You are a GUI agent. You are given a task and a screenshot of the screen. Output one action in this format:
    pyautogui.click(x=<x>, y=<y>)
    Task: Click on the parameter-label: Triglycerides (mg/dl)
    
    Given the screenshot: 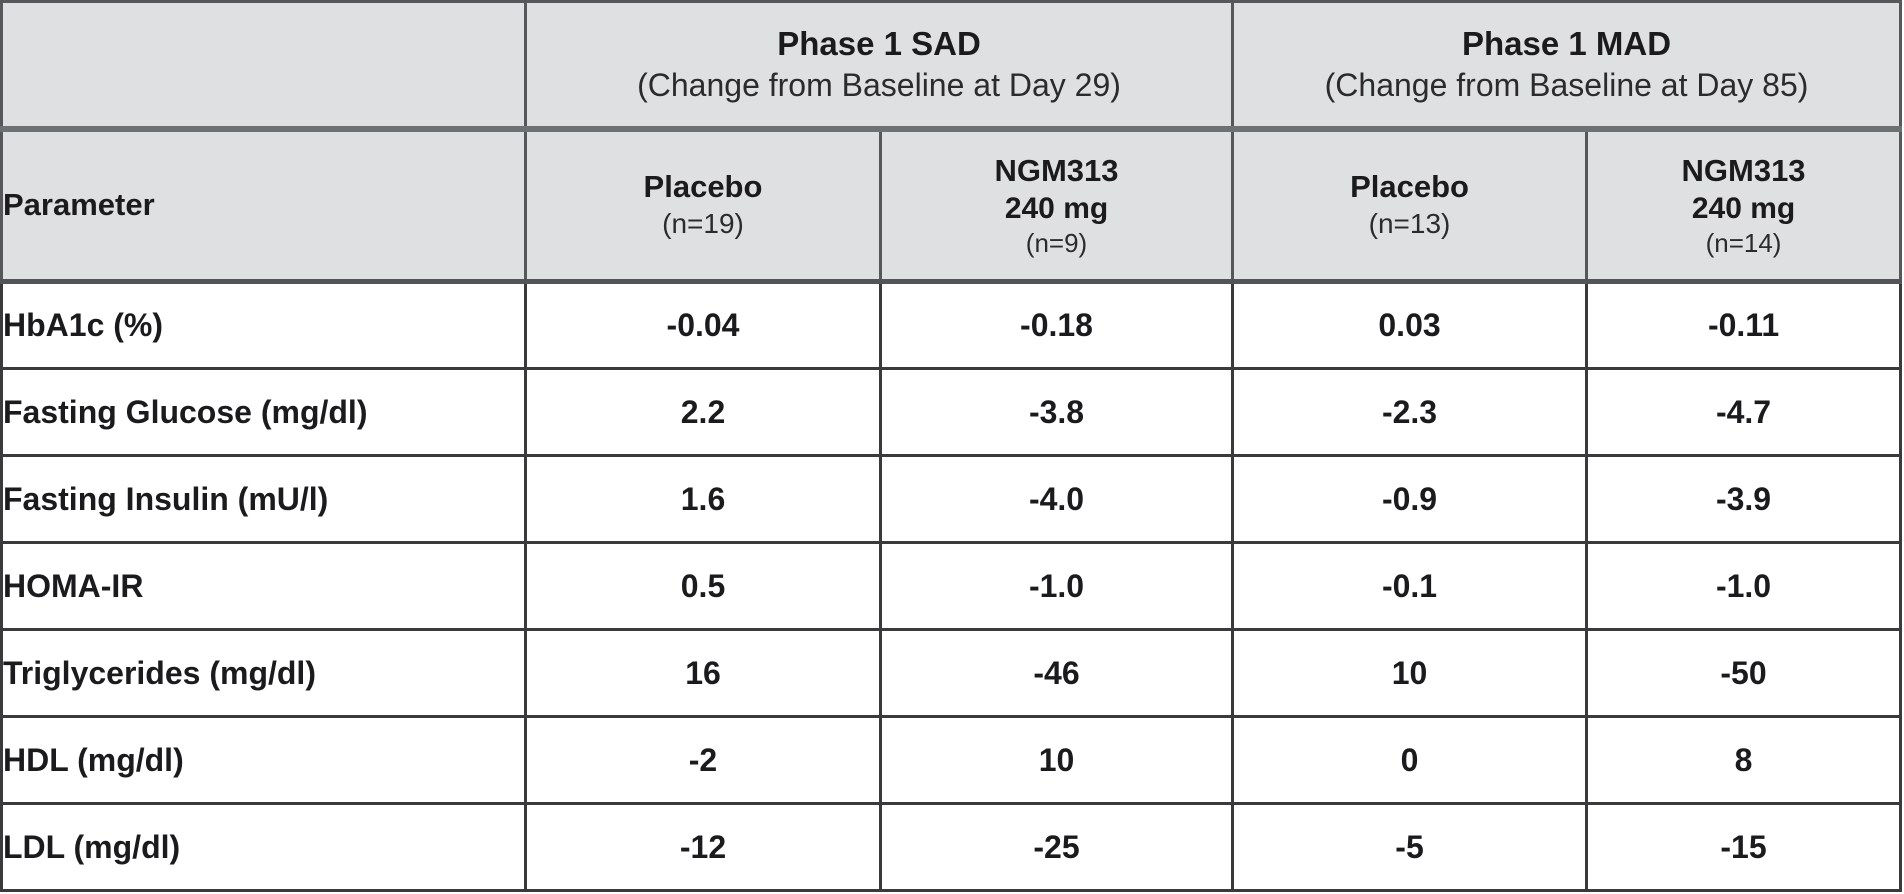 What is the action you would take?
    pyautogui.click(x=263, y=673)
    